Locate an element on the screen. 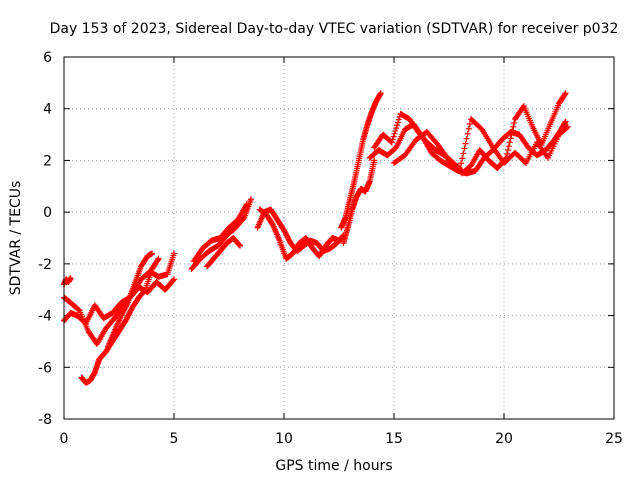 Image resolution: width=640 pixels, height=480 pixels. x-tick-label: 20 is located at coordinates (504, 439).